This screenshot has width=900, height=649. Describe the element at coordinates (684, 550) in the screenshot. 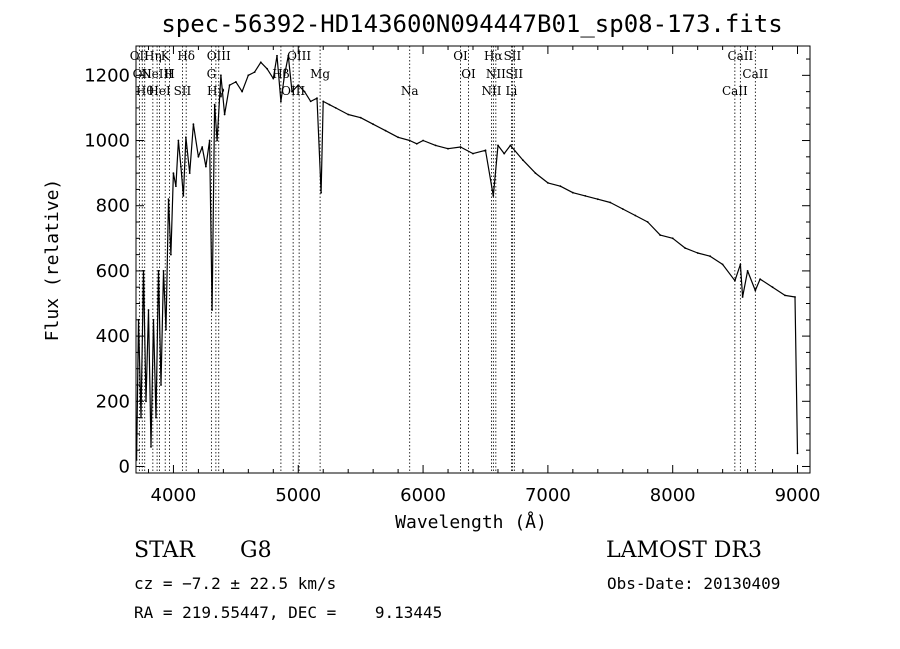

I see `survey-label: LAMOST DR3` at that location.